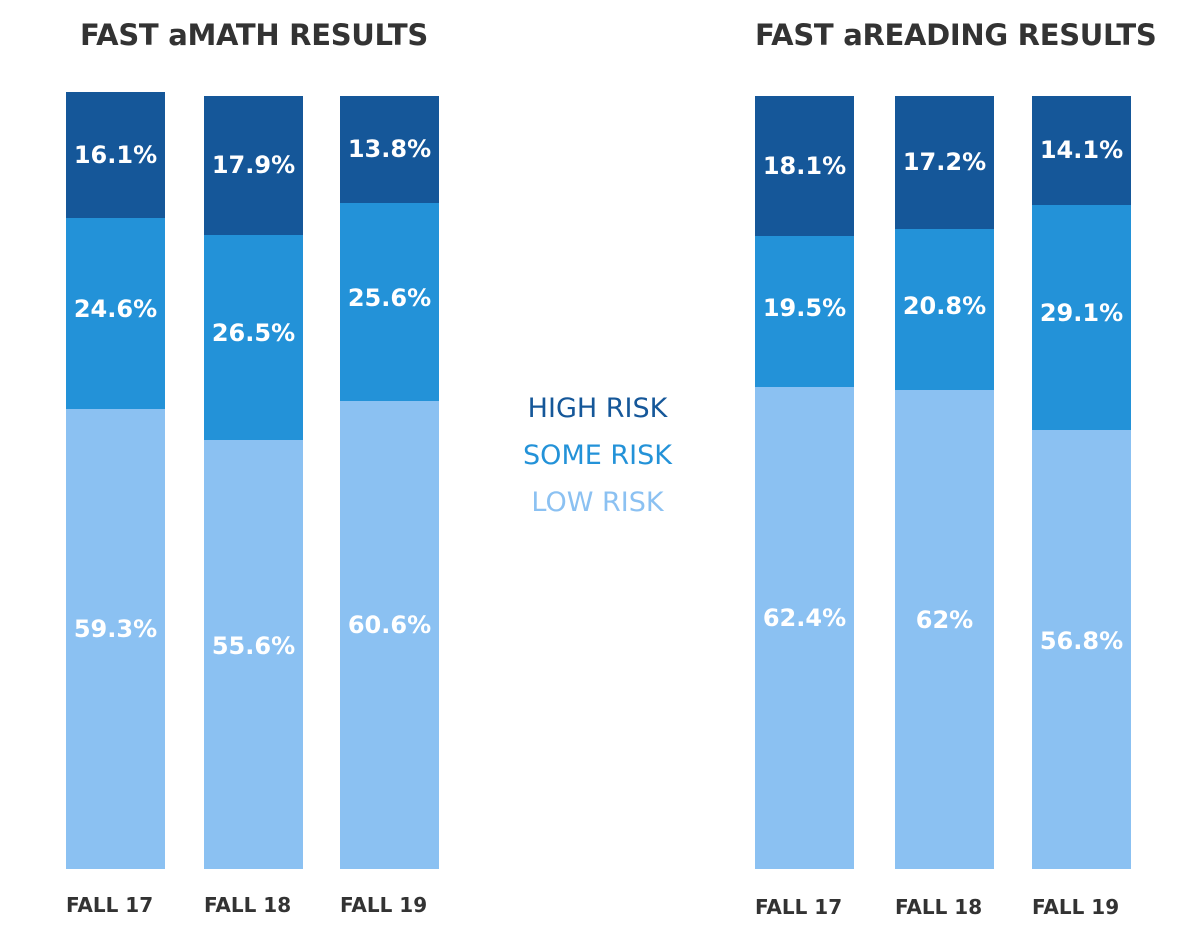  I want to click on reading-data-label: 56.8%, so click(1081, 640).